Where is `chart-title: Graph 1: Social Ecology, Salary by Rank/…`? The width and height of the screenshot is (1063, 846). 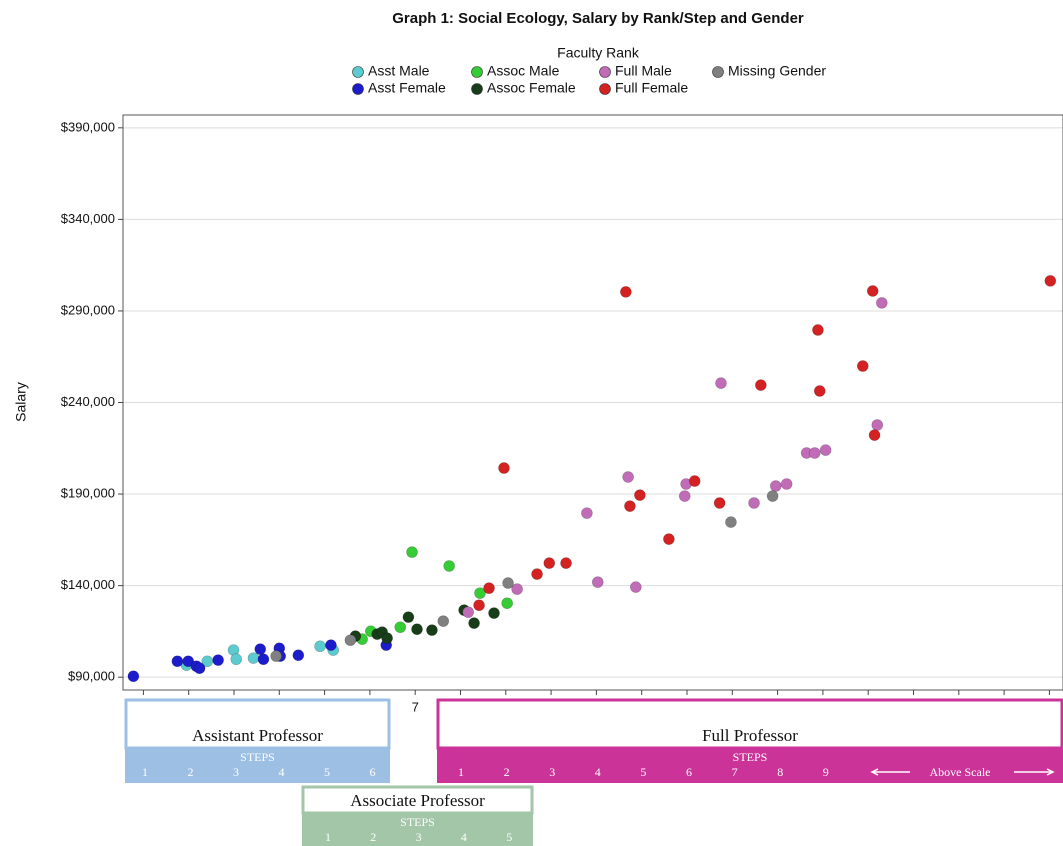
chart-title: Graph 1: Social Ecology, Salary by Rank/… is located at coordinates (598, 18).